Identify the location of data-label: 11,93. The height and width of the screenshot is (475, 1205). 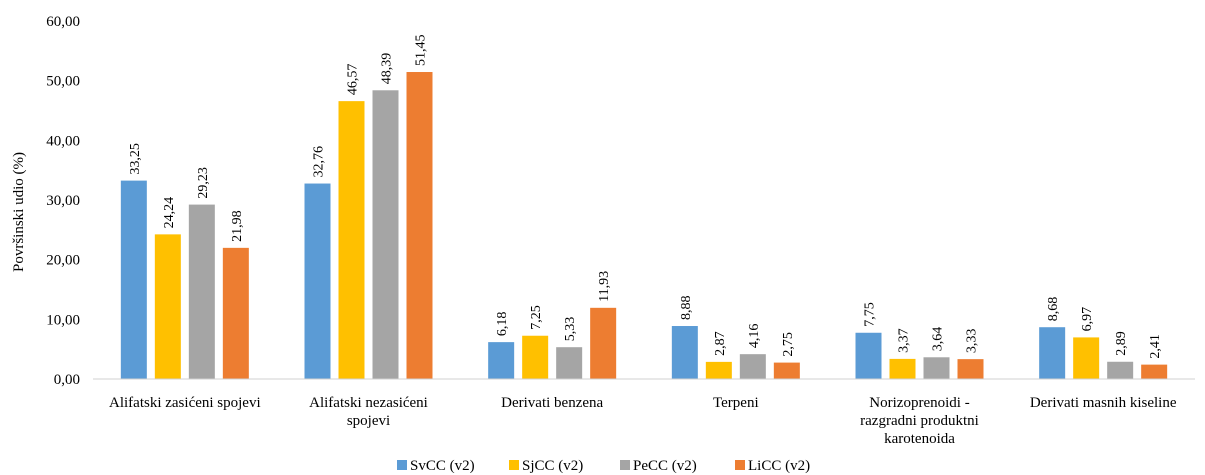
(604, 286).